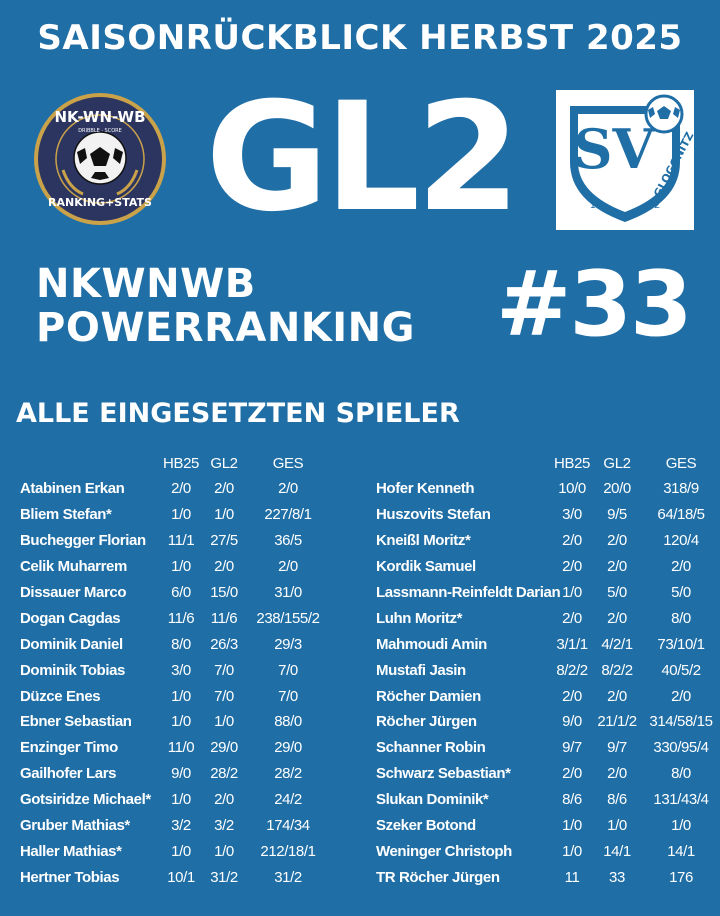  Describe the element at coordinates (548, 463) in the screenshot. I see `table-header: HB25 GL2 GES` at that location.